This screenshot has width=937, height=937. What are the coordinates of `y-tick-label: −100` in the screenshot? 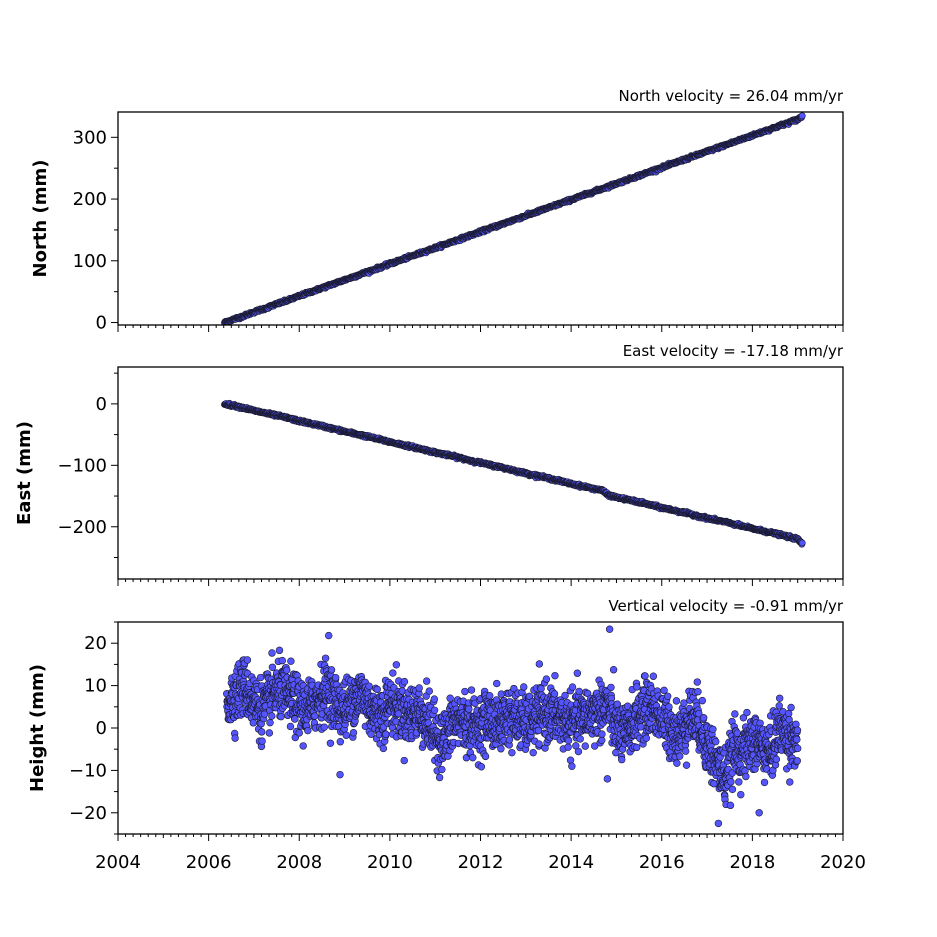 It's located at (82, 465).